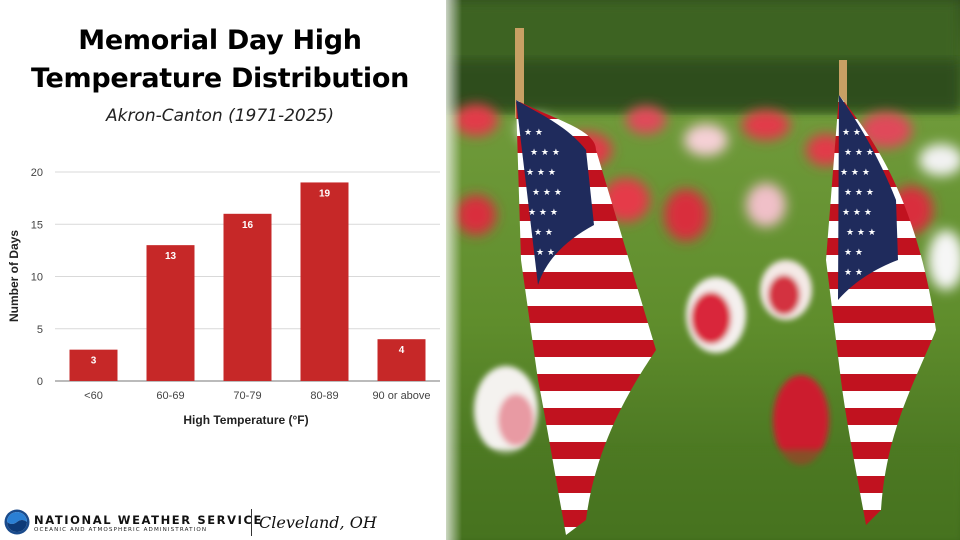 This screenshot has height=540, width=960. Describe the element at coordinates (251, 522) in the screenshot. I see `footer-divider` at that location.